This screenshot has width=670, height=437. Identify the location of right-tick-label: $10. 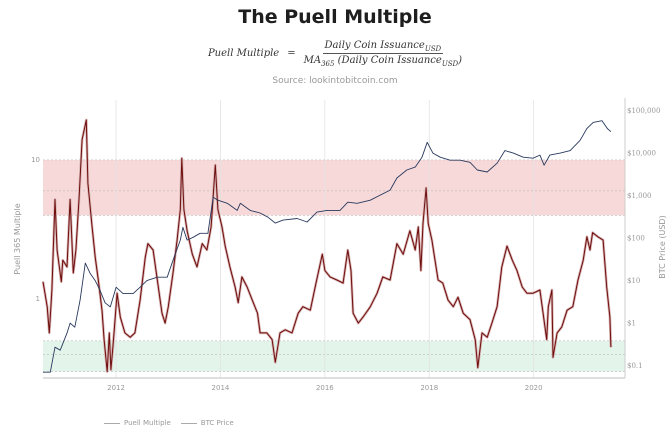
(633, 281).